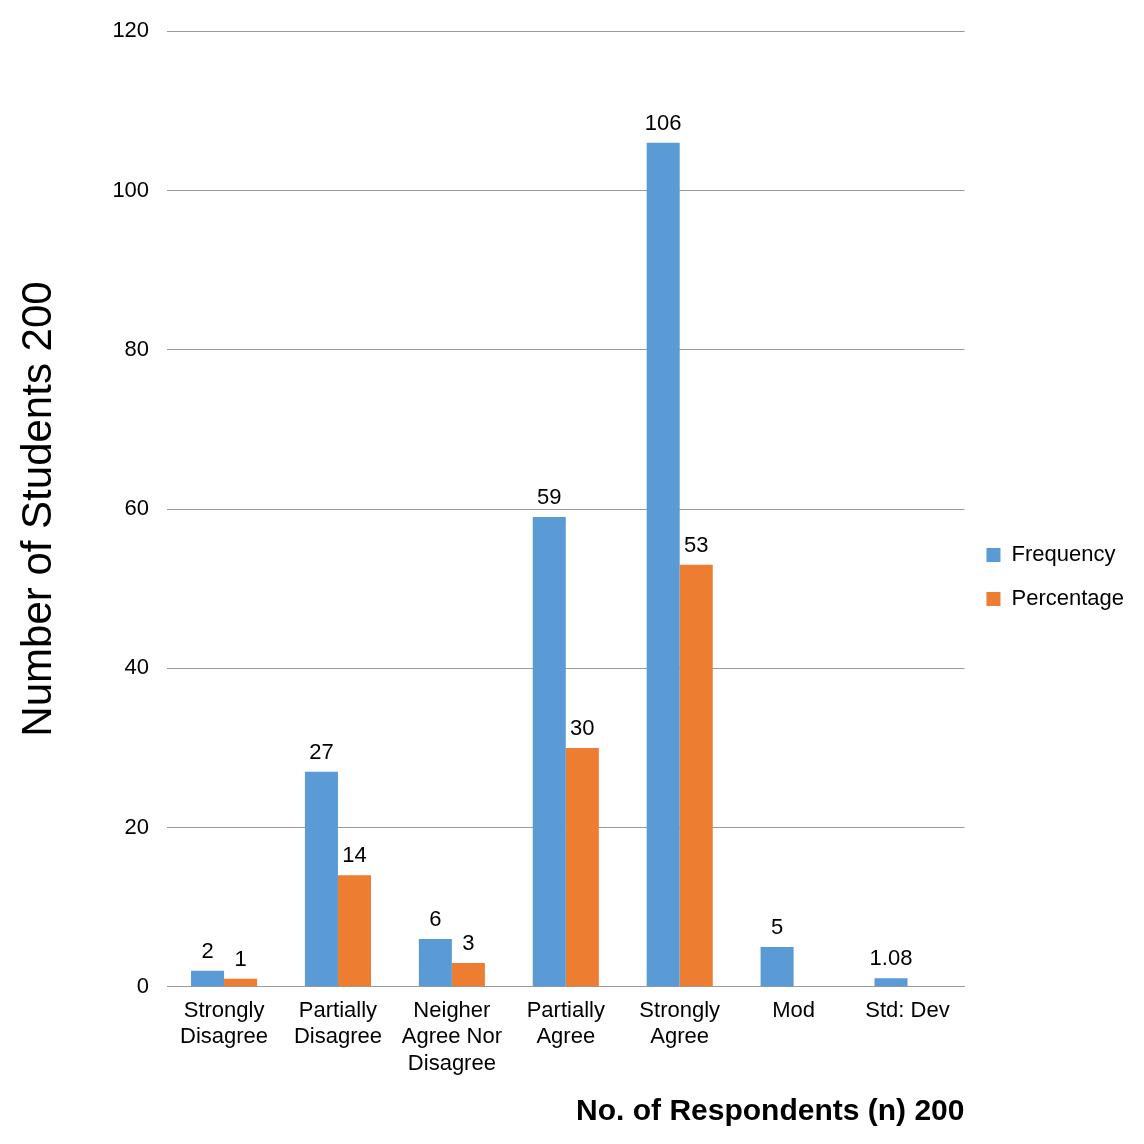 The height and width of the screenshot is (1144, 1144). I want to click on x-axis-title: No. of Respondents (n) 200, so click(770, 1110).